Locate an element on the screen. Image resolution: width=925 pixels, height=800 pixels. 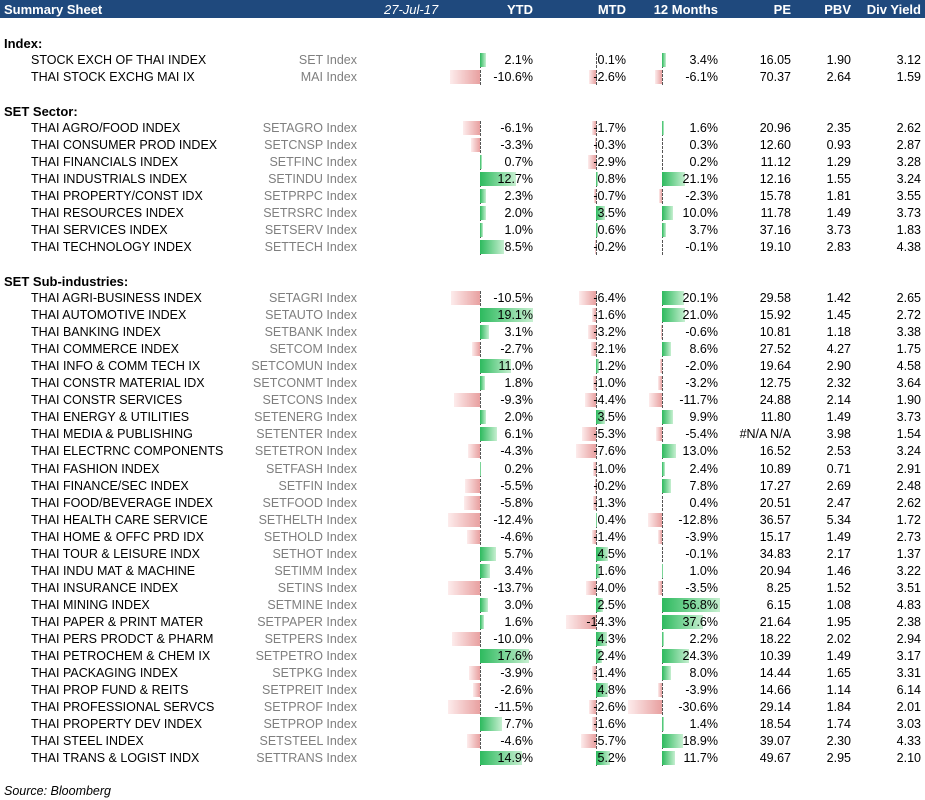
index-name: THAI PROPERTY/CONST IDX is located at coordinates (117, 196).